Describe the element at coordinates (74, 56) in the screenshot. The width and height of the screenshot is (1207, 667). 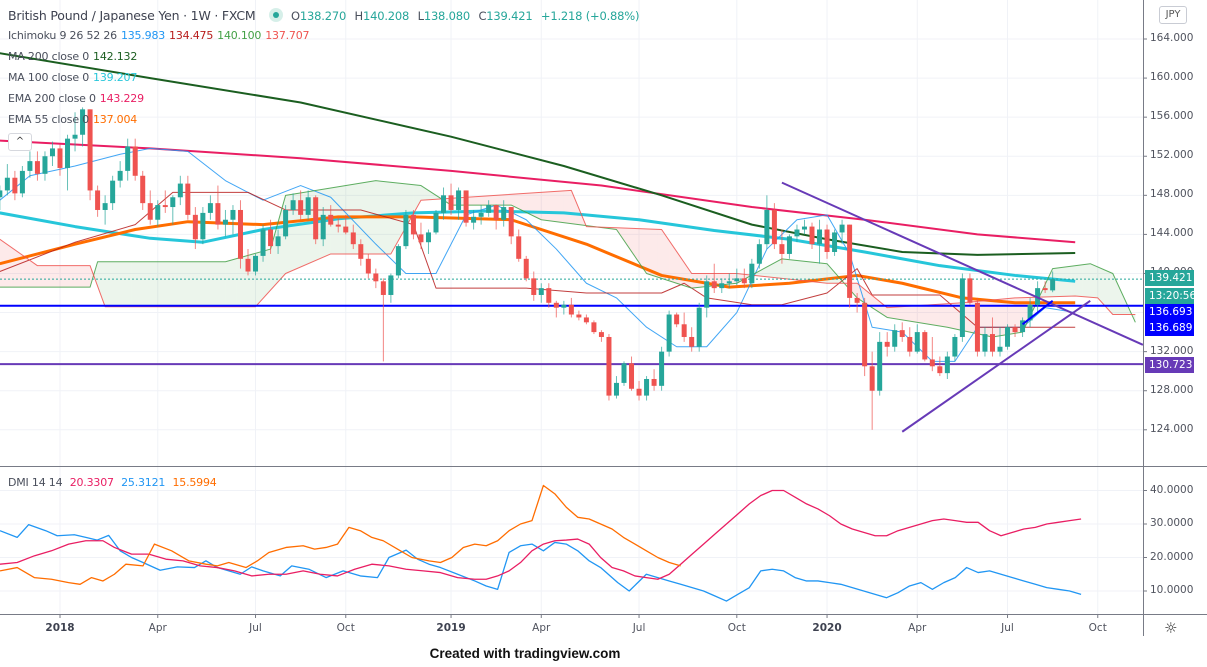
I see `indicator-legend-row: MA 200 close 0 142.132` at that location.